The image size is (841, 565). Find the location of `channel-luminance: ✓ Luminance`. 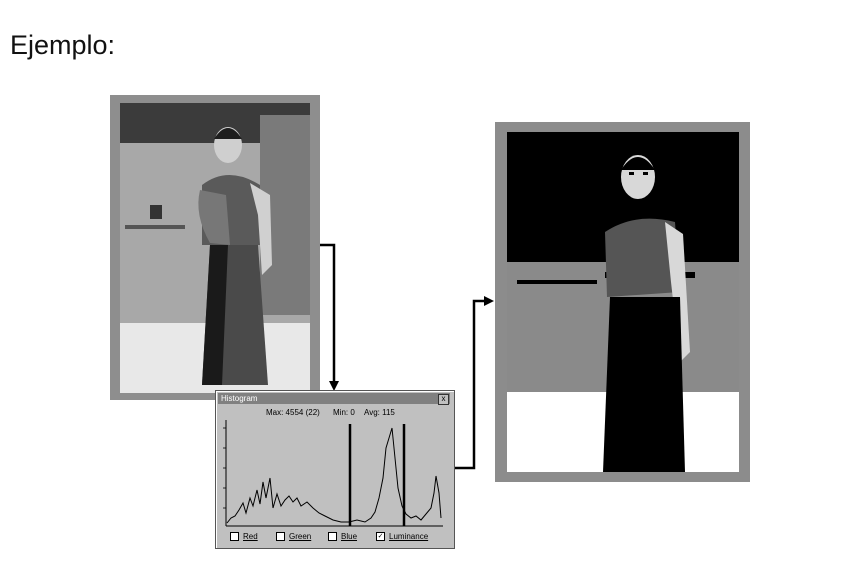

channel-luminance: ✓ Luminance is located at coordinates (402, 536).